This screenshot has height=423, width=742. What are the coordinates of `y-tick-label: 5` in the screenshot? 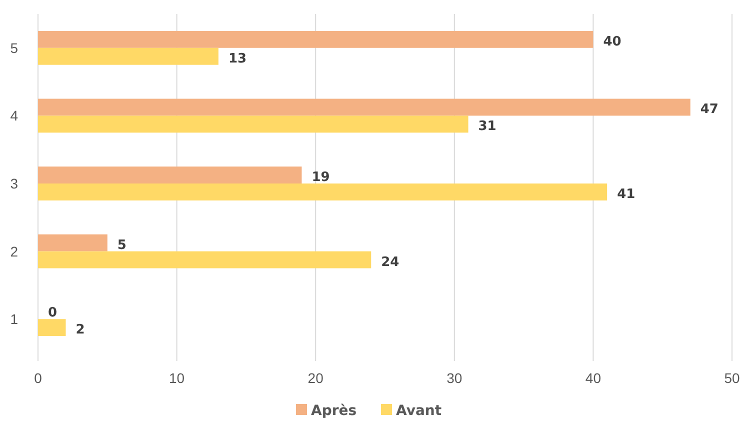 It's located at (14, 48).